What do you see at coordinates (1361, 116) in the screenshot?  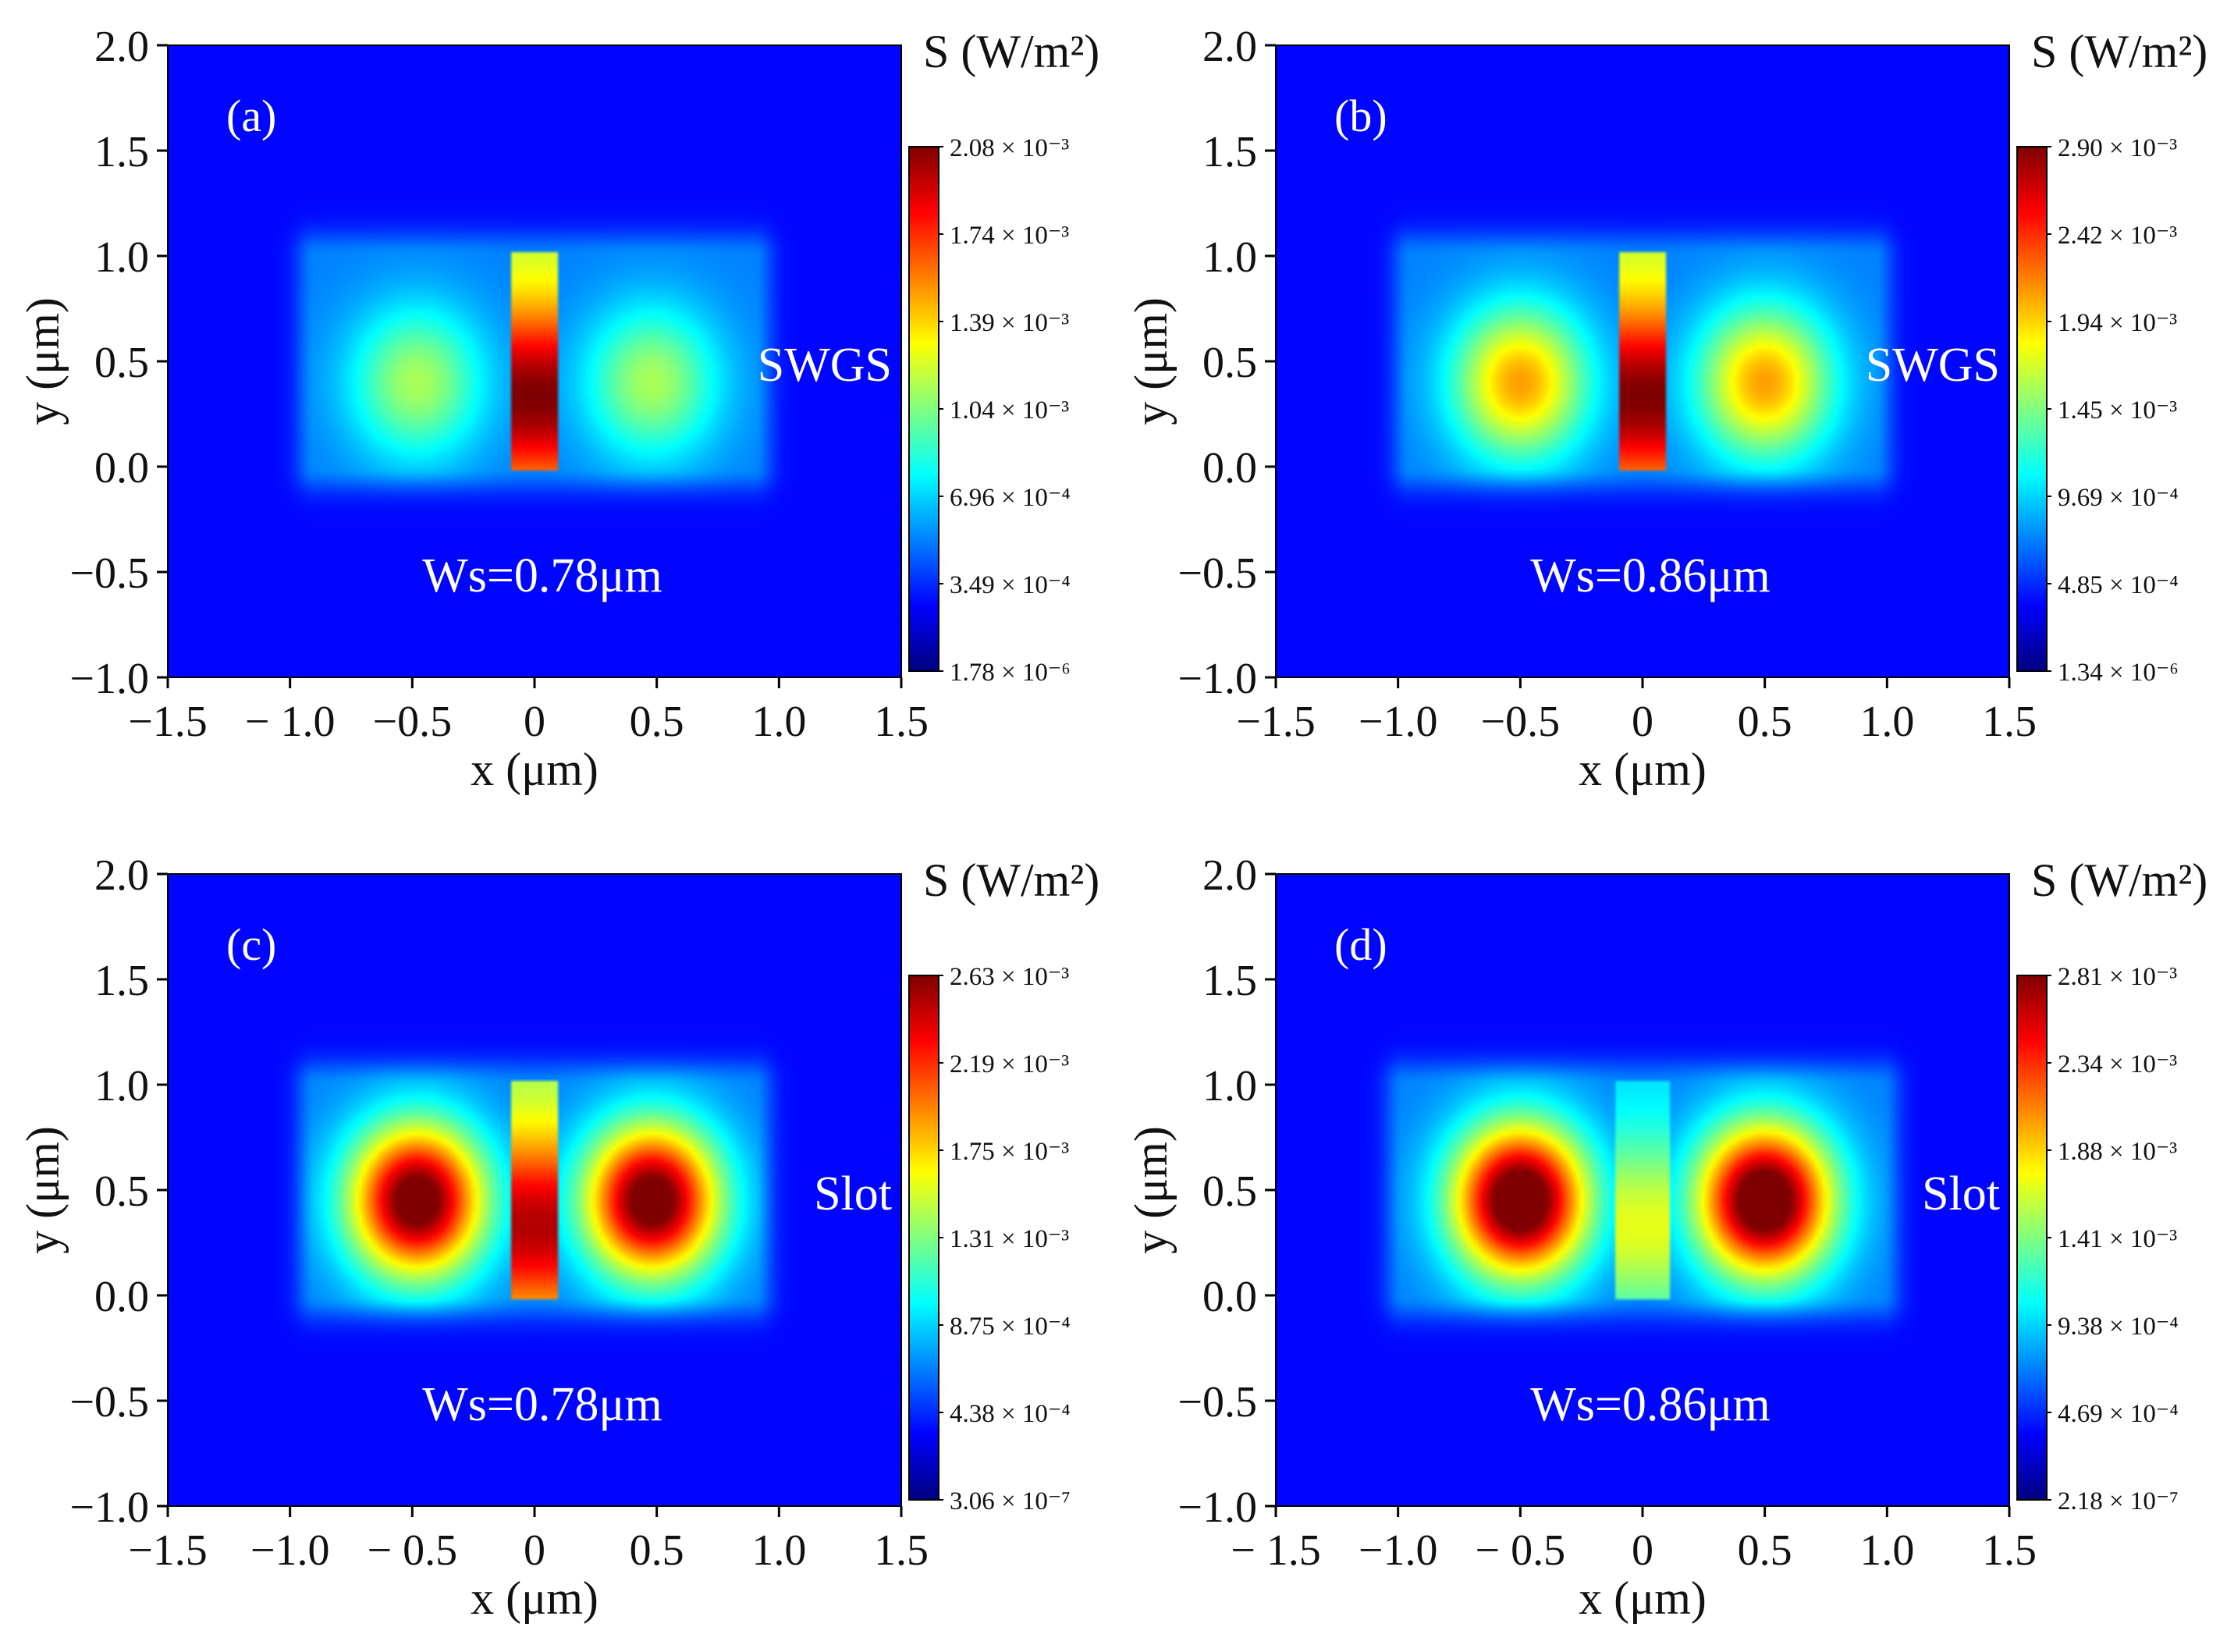 I see `panel-label: (b)` at bounding box center [1361, 116].